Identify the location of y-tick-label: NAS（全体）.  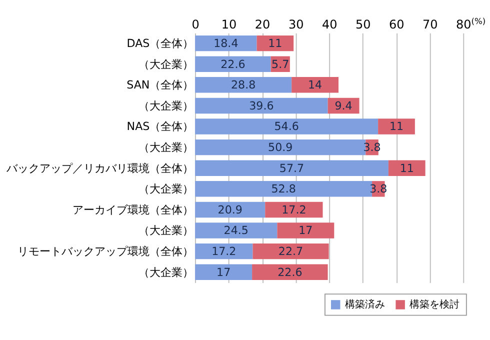
(160, 127).